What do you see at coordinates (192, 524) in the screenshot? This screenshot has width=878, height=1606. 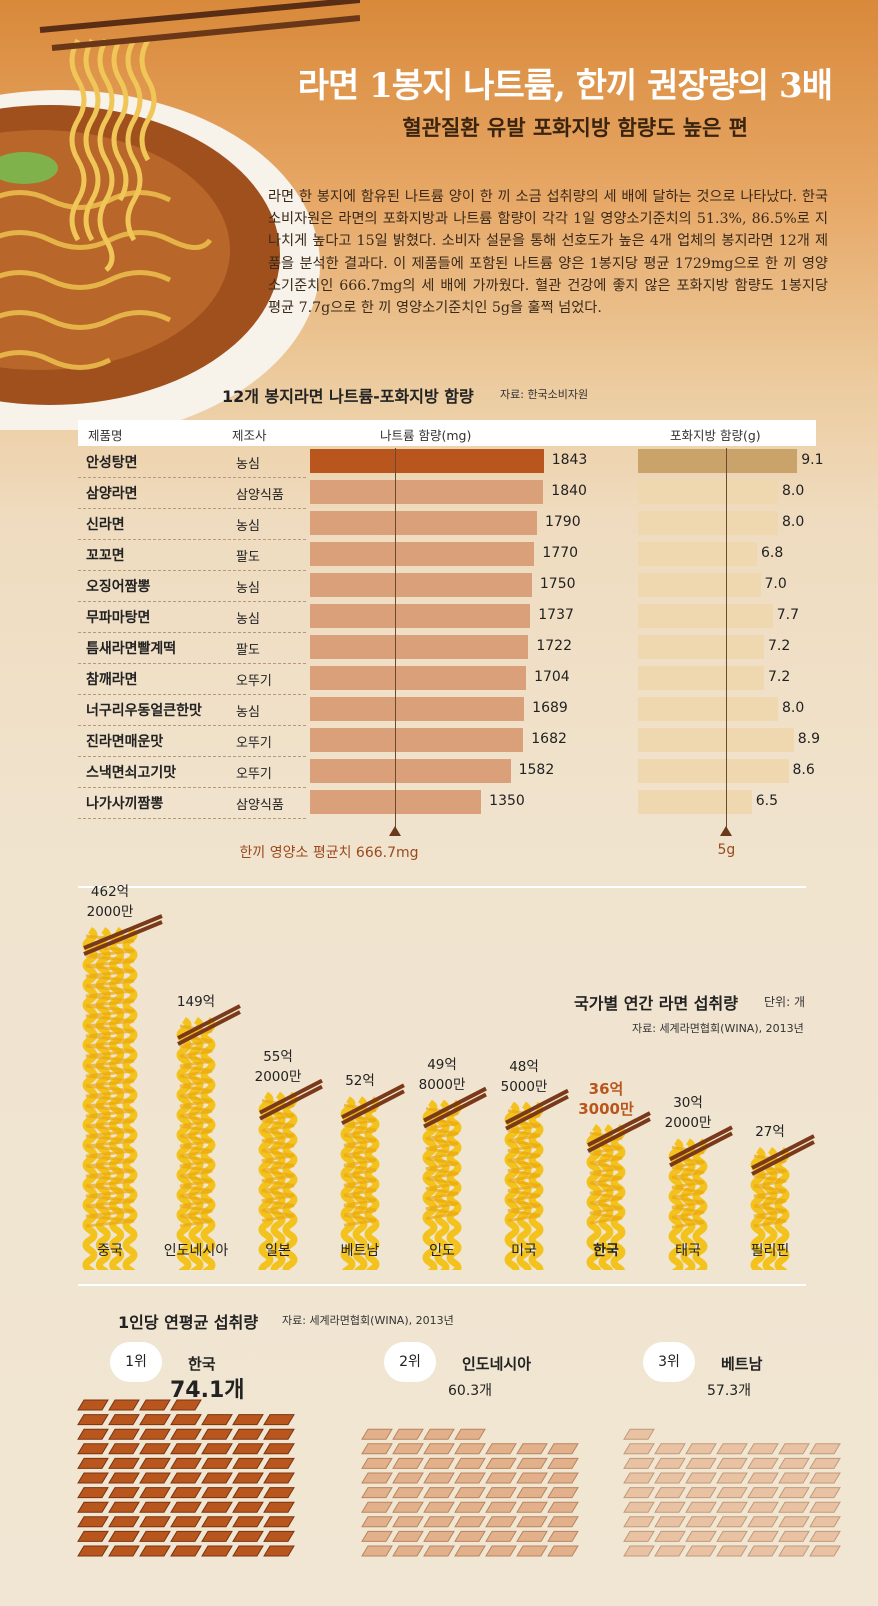 I see `table-row: 신라면 농심` at bounding box center [192, 524].